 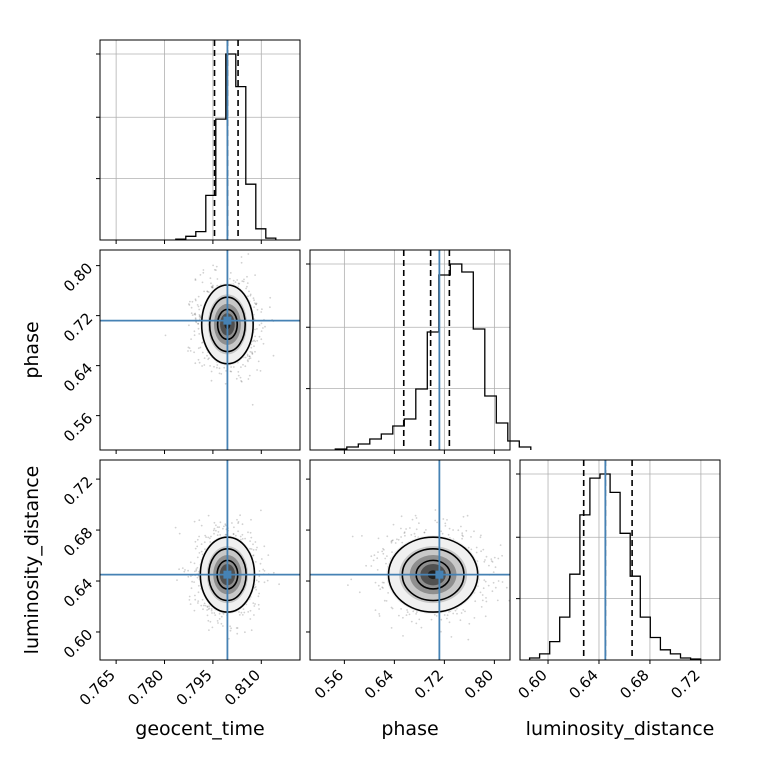 I want to click on y-tick-label: 0.56, so click(x=78, y=427).